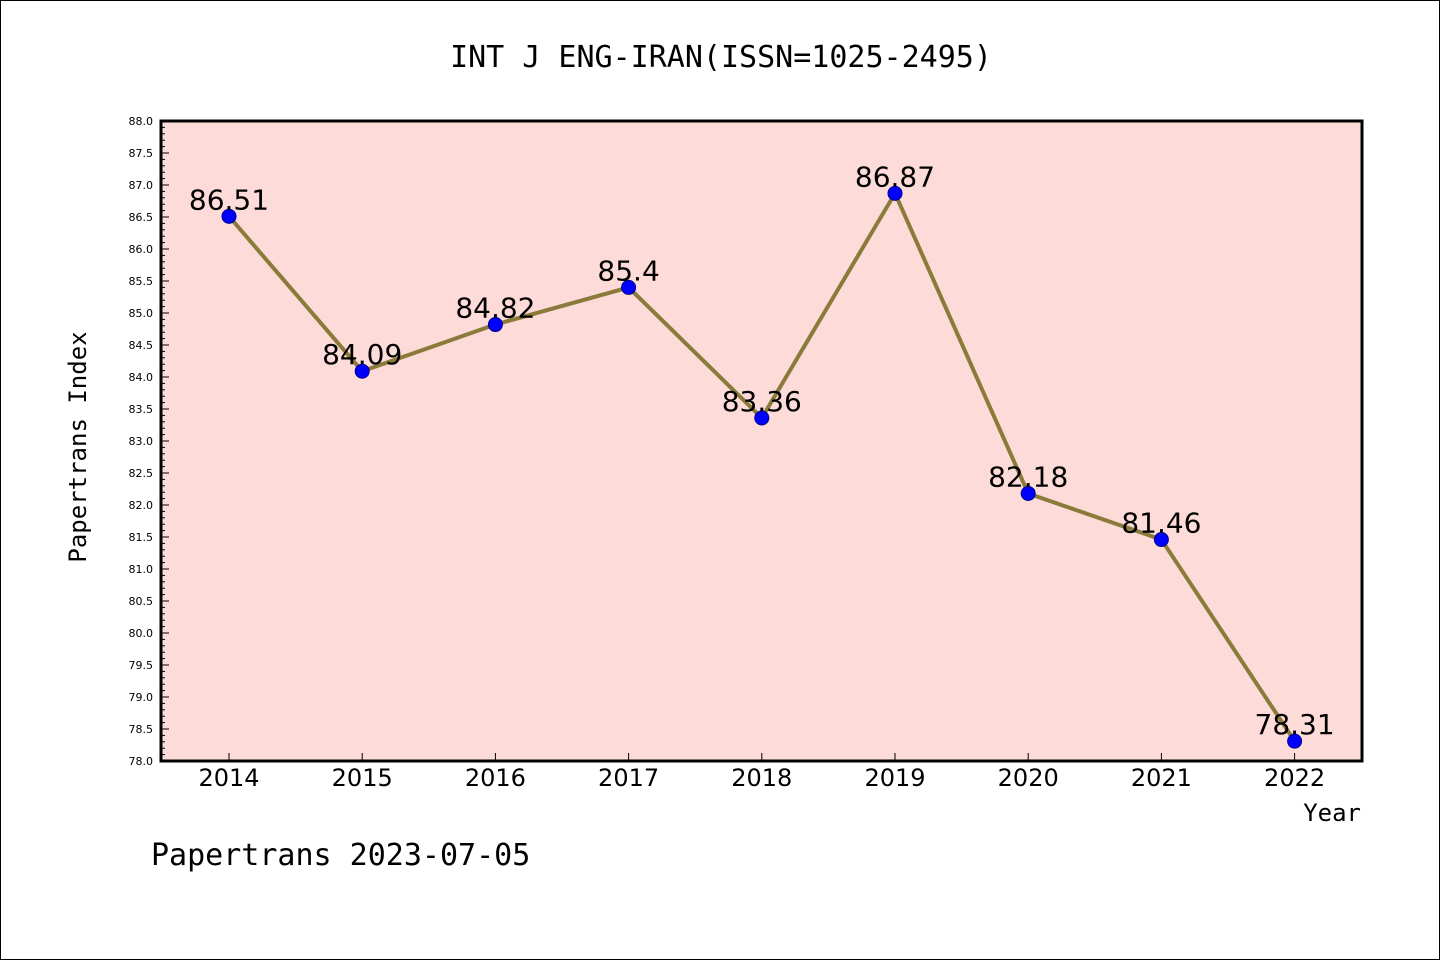 This screenshot has width=1440, height=961. What do you see at coordinates (495, 308) in the screenshot?
I see `data-point-label: 84.82` at bounding box center [495, 308].